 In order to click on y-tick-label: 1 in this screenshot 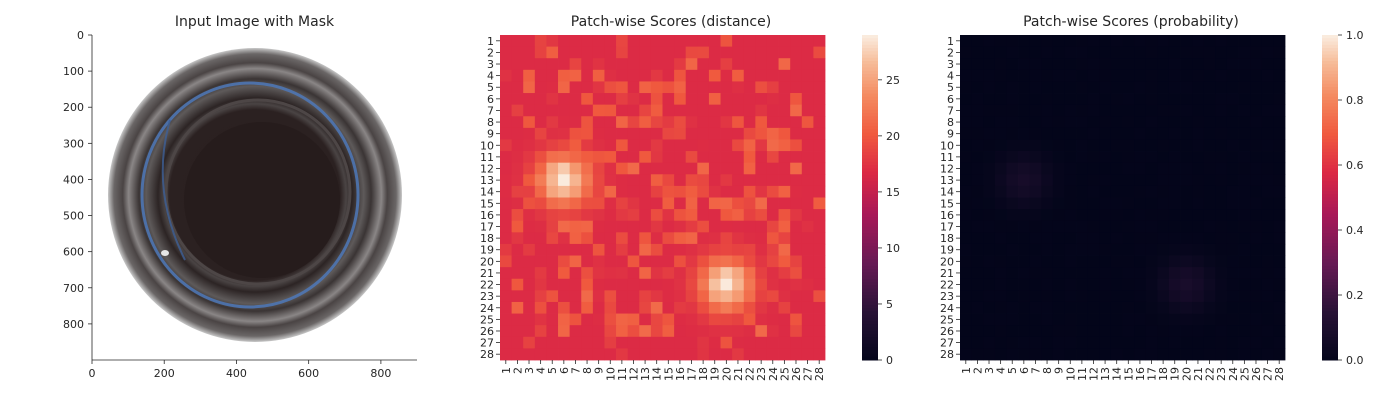, I will do `click(490, 41)`.